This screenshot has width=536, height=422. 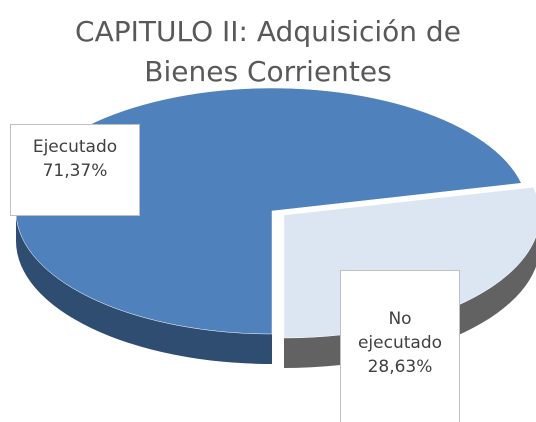 I want to click on data-label: Ejecutado 71,37%, so click(x=75, y=170).